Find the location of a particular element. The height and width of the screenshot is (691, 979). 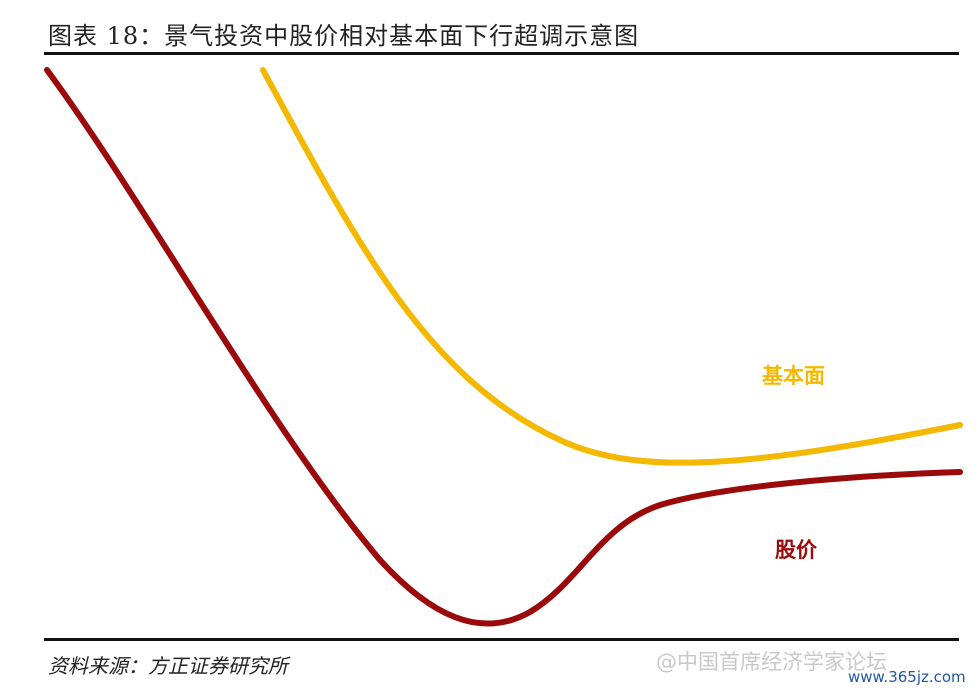

figure-title: 图表 18：景气投资中股价相对基本面下行超调示意图 is located at coordinates (344, 36).